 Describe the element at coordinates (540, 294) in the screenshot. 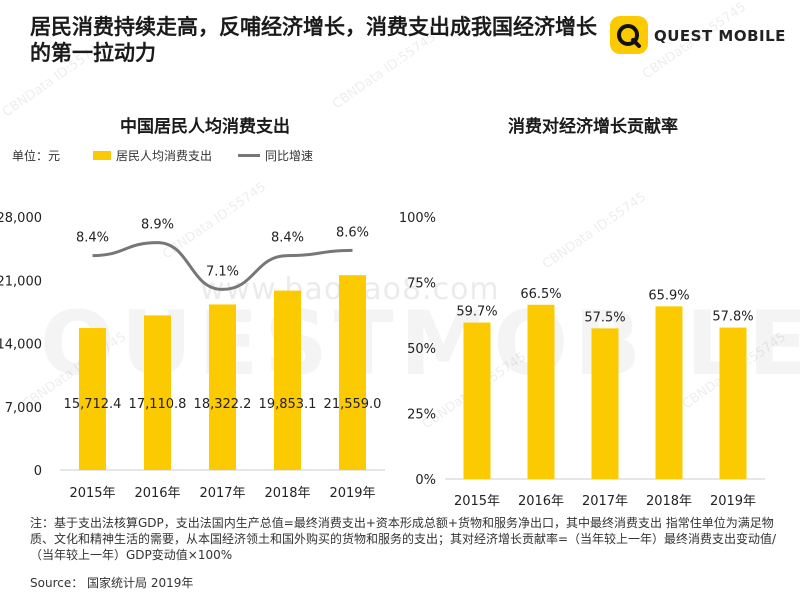

I see `bar-value-label: 66.5%` at that location.